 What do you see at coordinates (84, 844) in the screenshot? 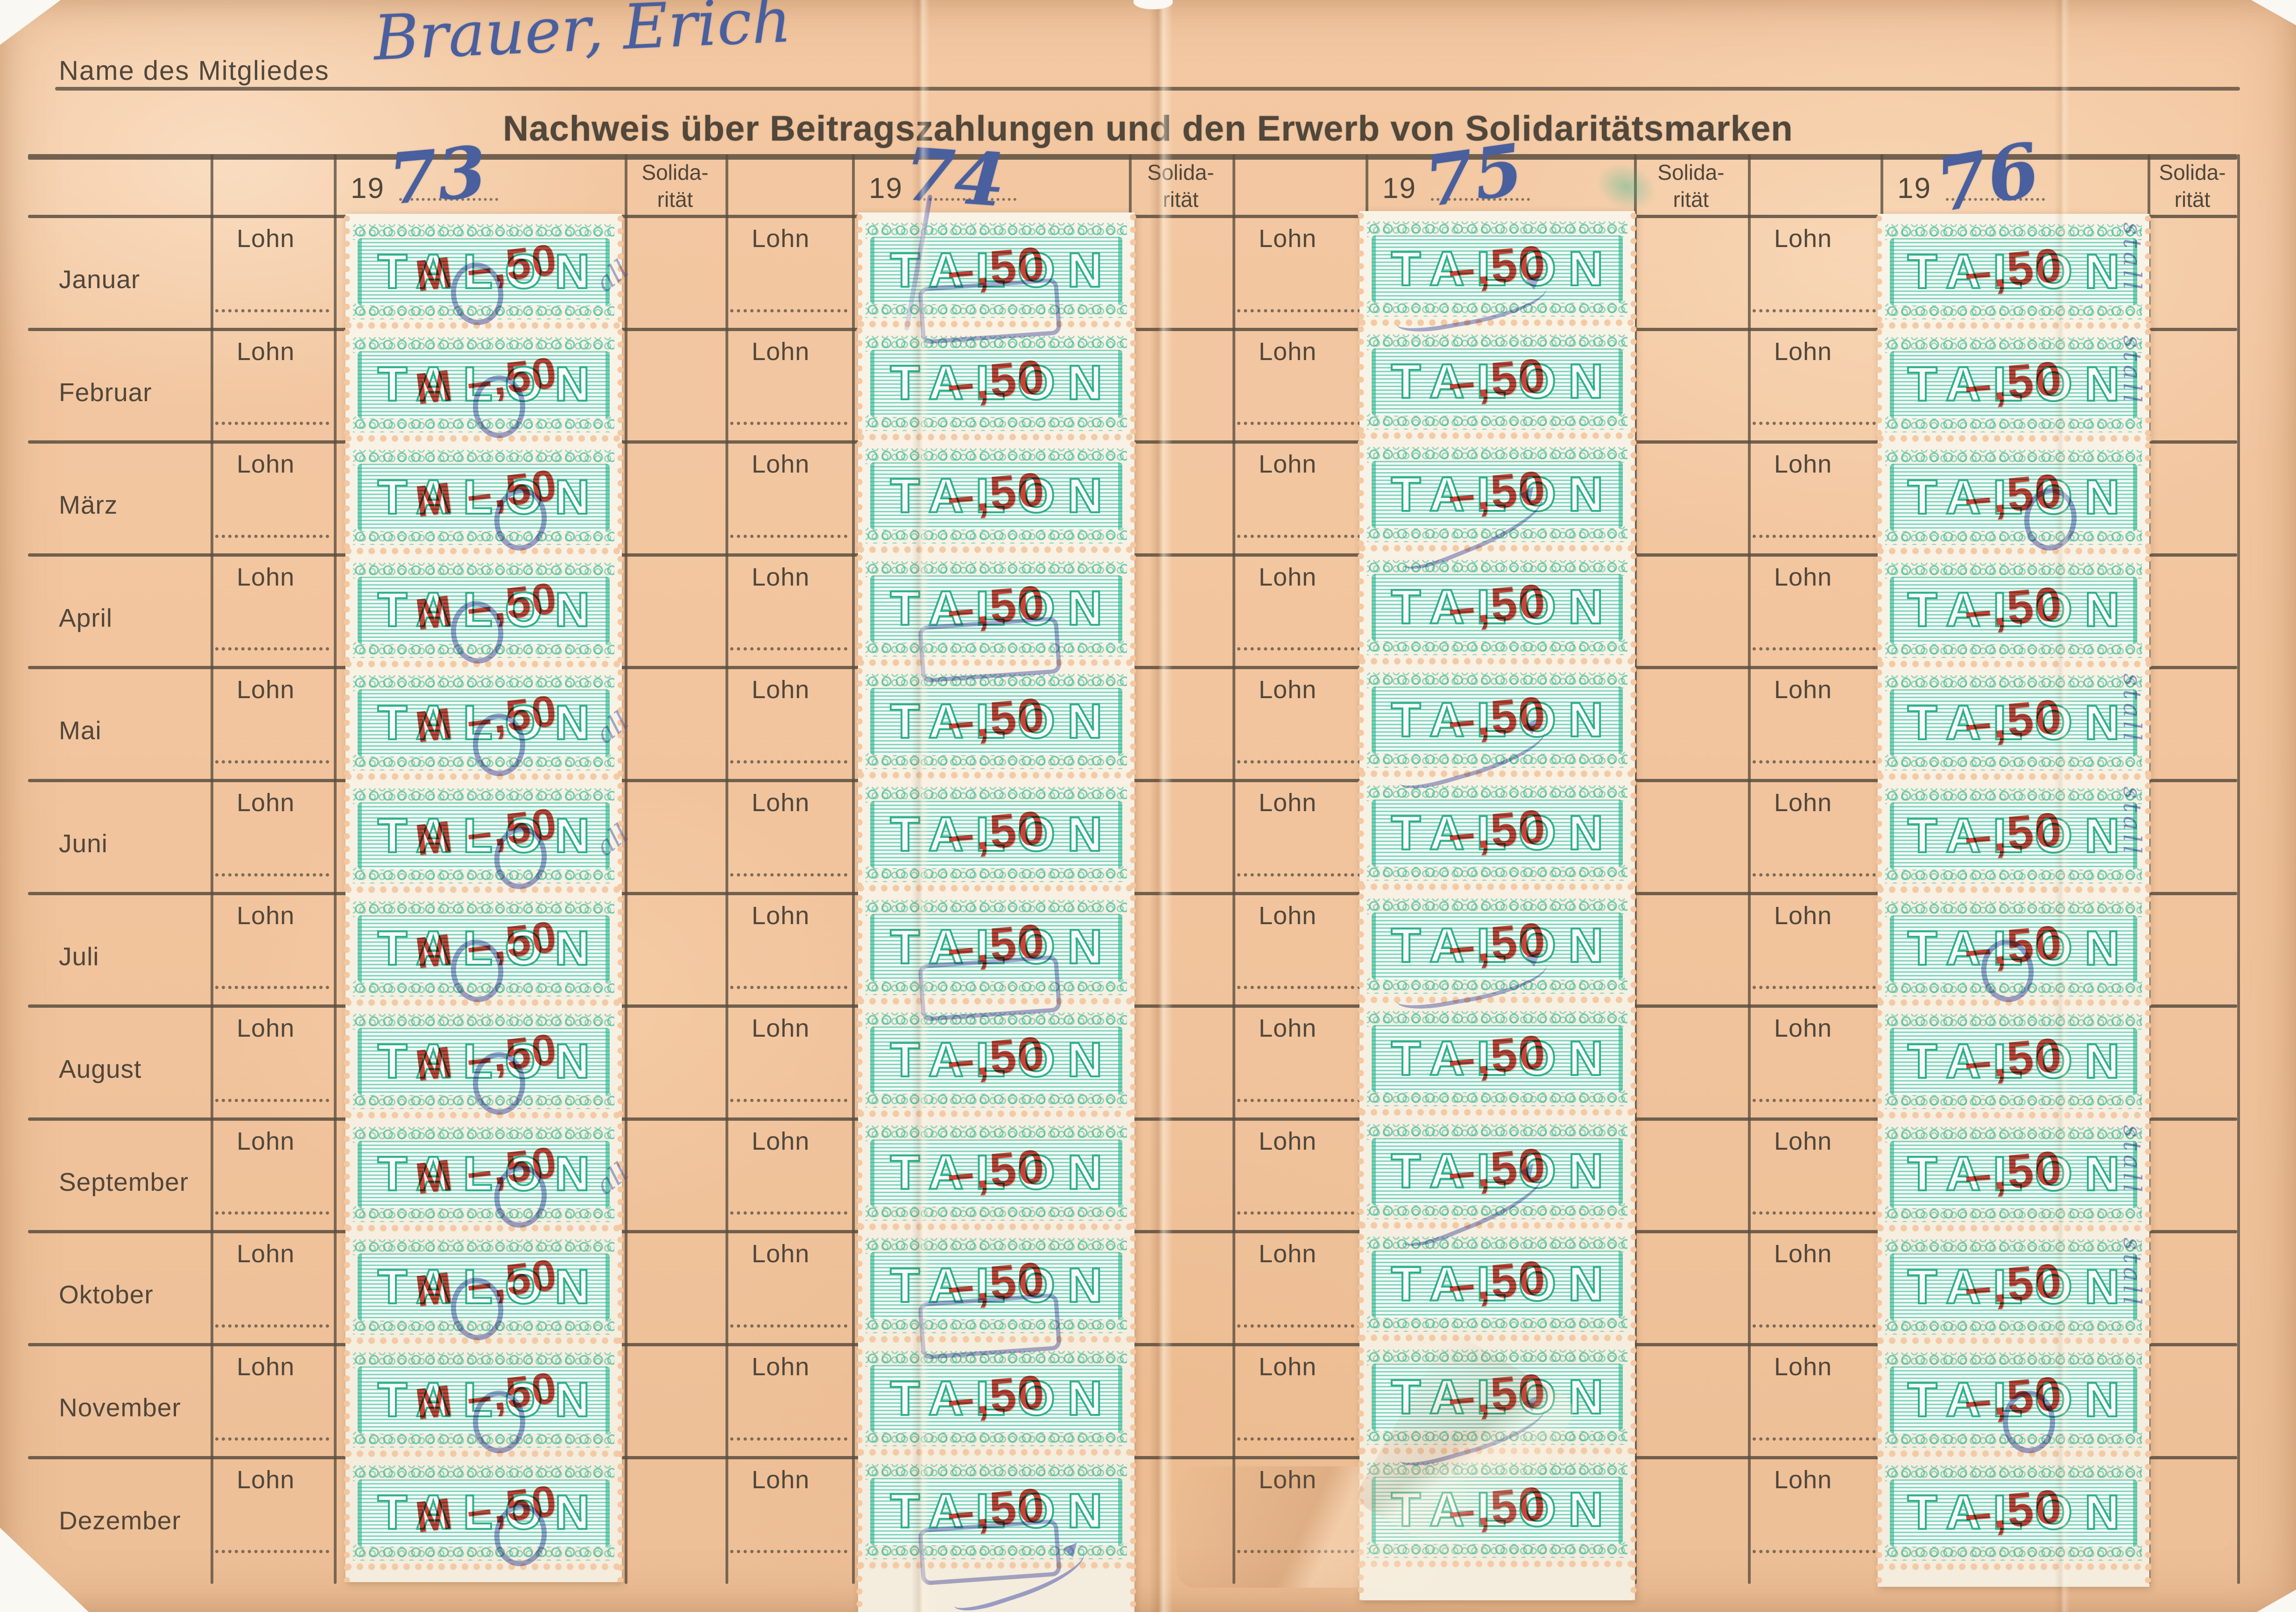
I see `month-label: Juni` at bounding box center [84, 844].